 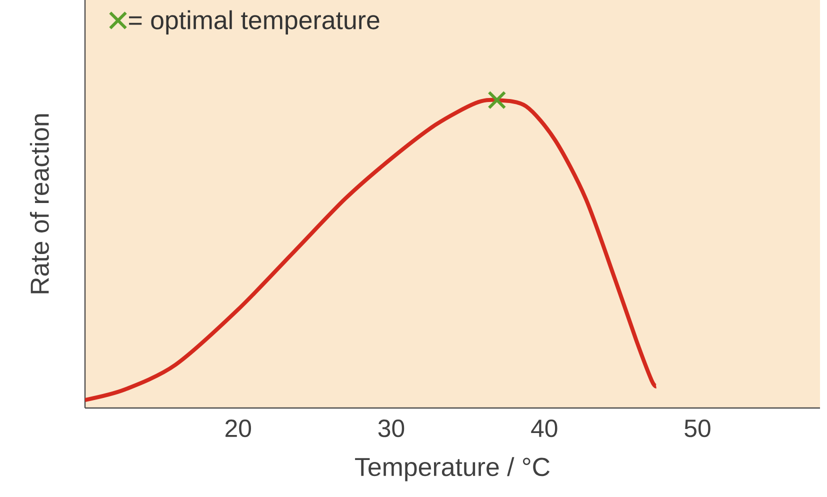 What do you see at coordinates (452, 469) in the screenshot?
I see `x-axis-title: Temperature / °C` at bounding box center [452, 469].